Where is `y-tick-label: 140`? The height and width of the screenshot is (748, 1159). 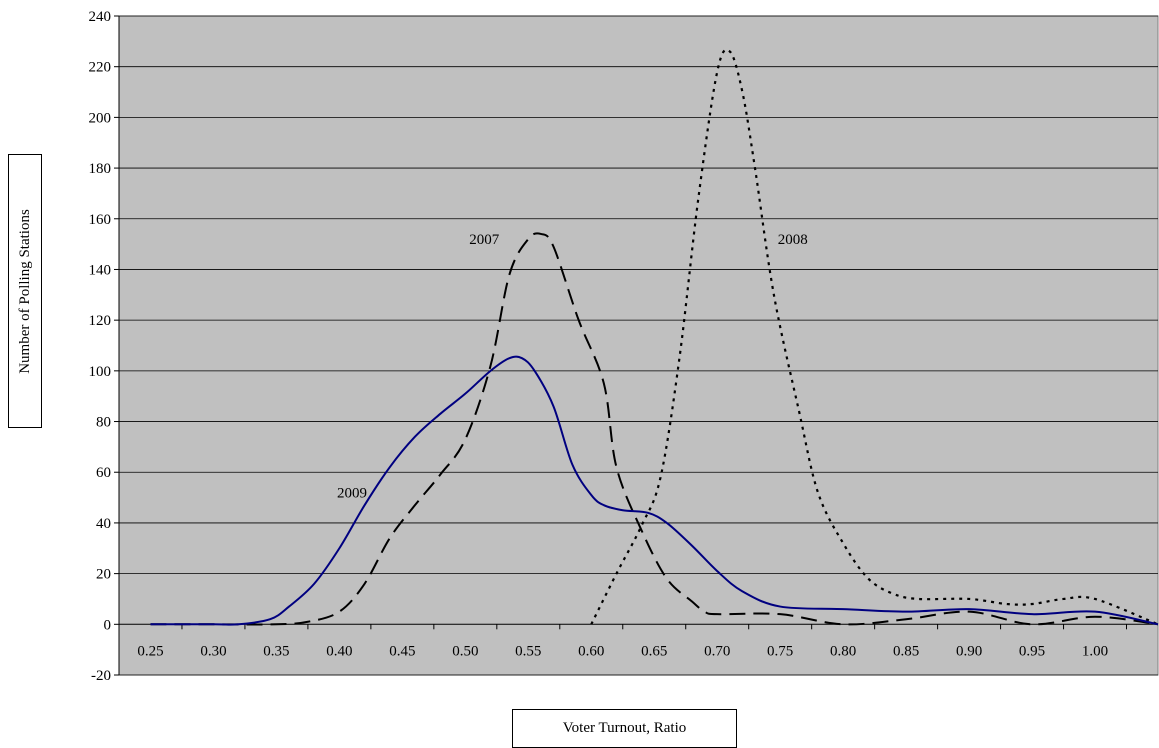
y-tick-label: 140 is located at coordinates (100, 270).